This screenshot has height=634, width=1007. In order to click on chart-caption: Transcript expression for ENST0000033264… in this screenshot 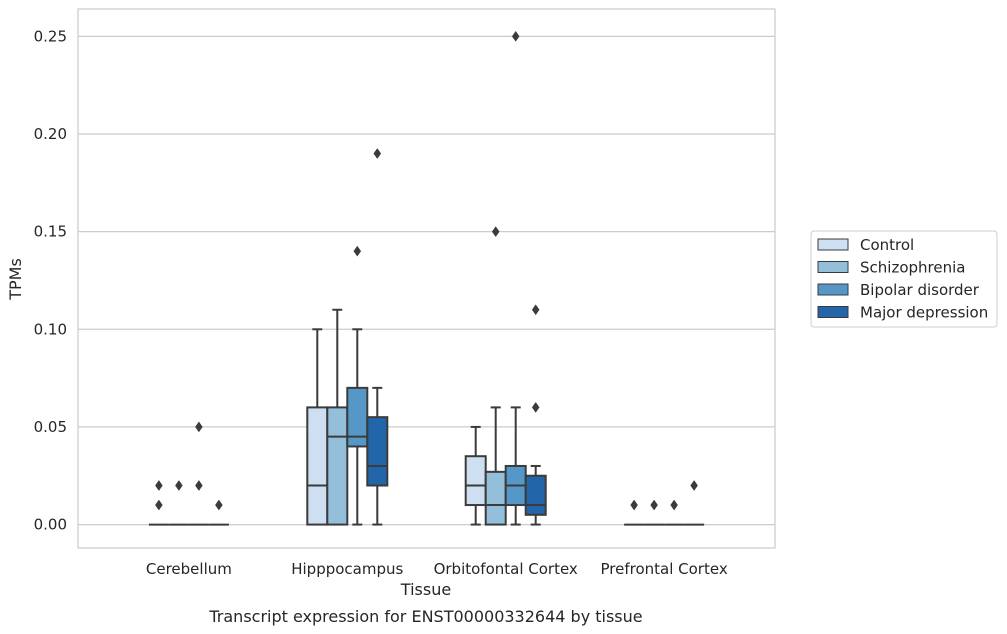, I will do `click(425, 616)`.